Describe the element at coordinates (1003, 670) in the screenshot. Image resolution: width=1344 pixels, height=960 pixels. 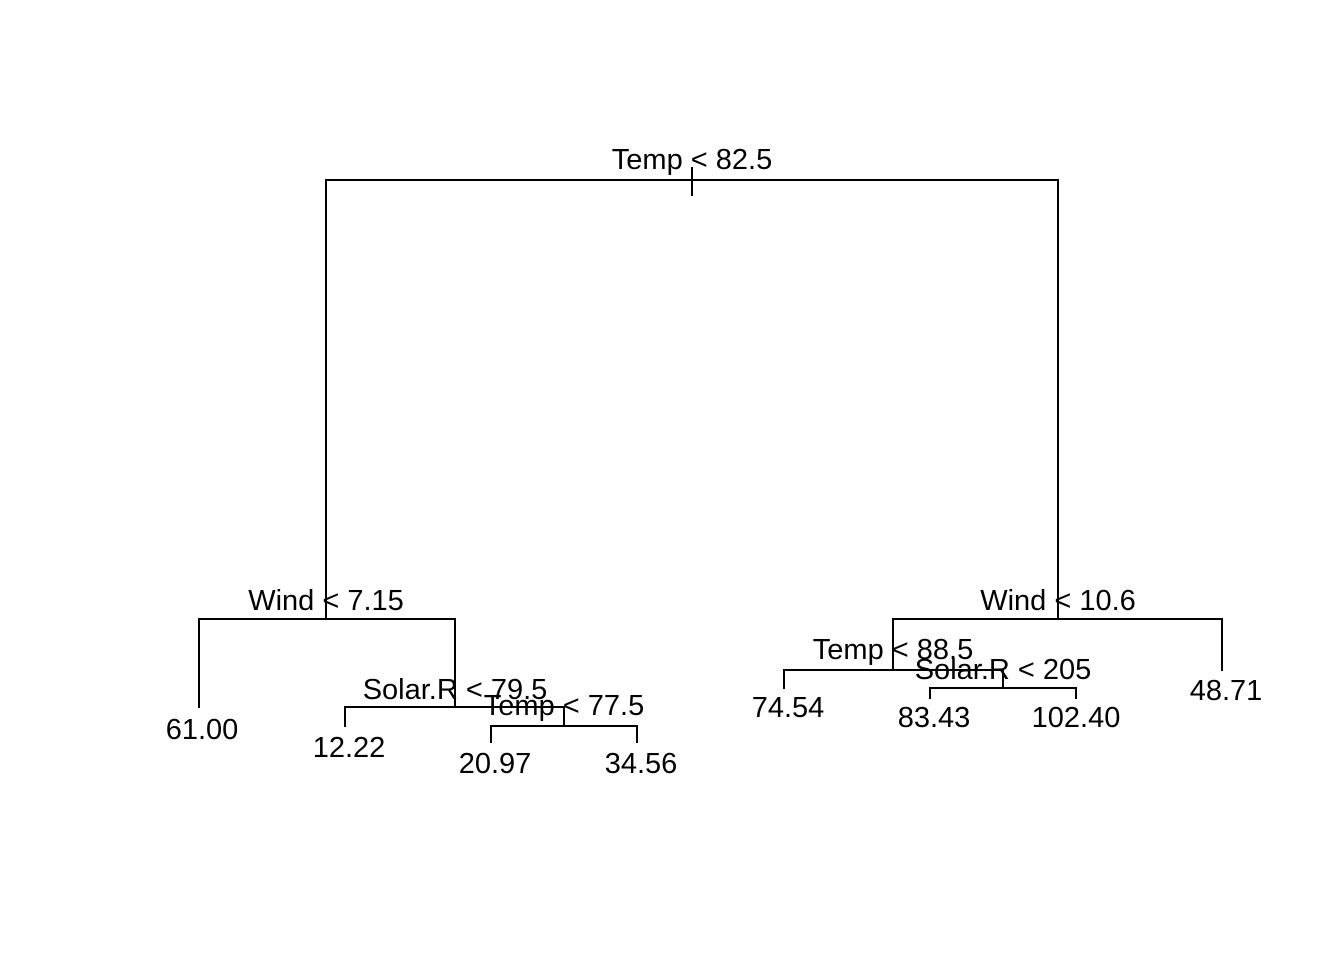
I see `split-label: Solar.R < 205` at that location.